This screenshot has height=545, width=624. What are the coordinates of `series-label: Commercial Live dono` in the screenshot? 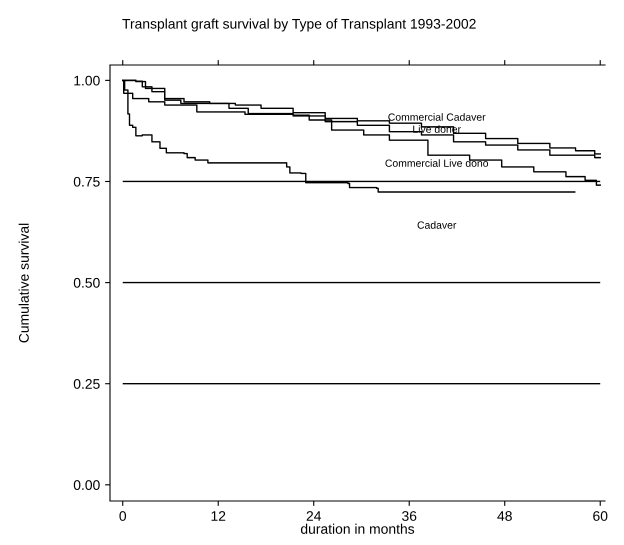 It's located at (436, 163).